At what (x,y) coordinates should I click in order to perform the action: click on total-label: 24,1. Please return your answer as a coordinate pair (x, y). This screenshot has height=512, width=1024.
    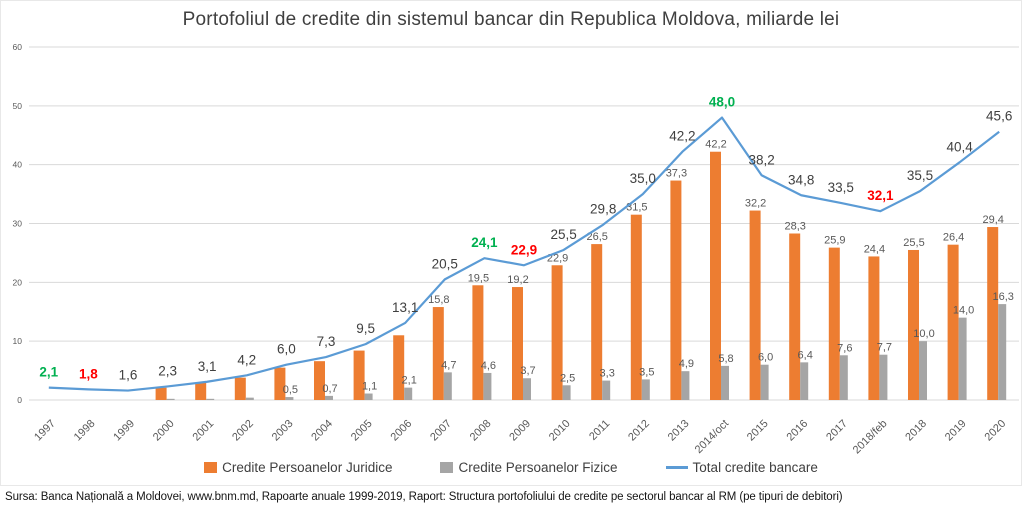
    Looking at the image, I should click on (484, 242).